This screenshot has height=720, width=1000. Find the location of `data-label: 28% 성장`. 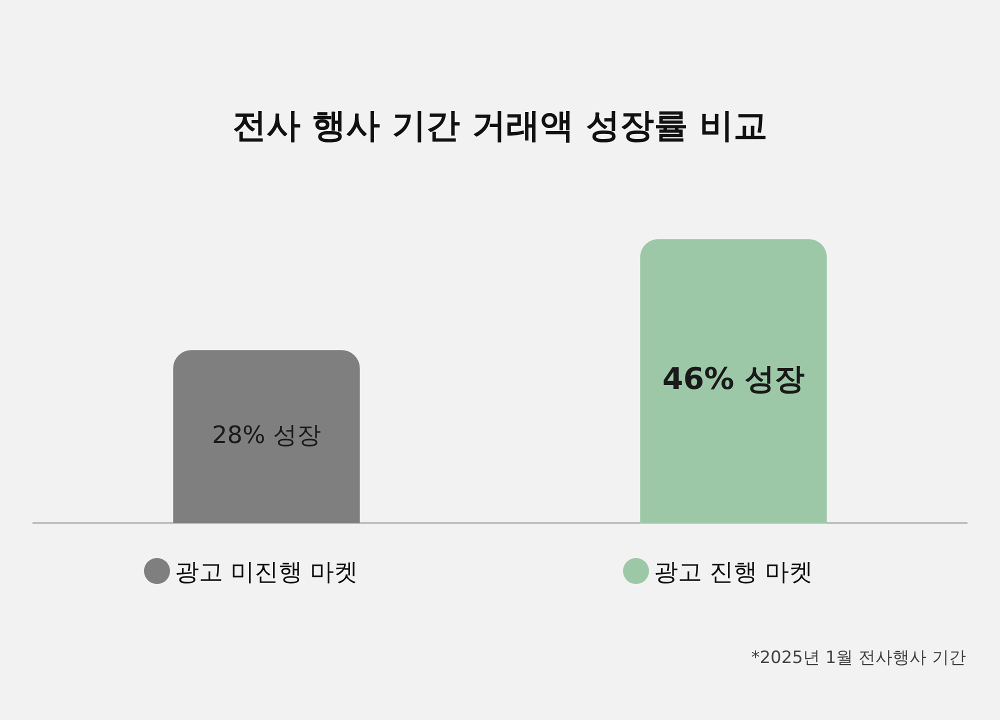

data-label: 28% 성장 is located at coordinates (266, 435).